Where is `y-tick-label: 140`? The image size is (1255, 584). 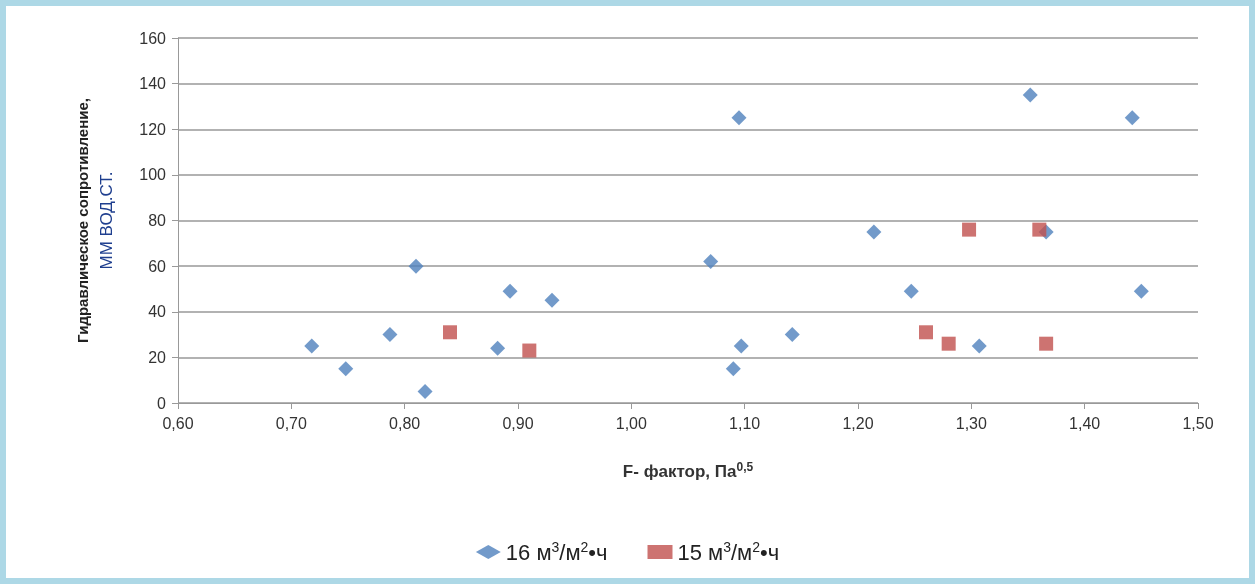 y-tick-label: 140 is located at coordinates (153, 84).